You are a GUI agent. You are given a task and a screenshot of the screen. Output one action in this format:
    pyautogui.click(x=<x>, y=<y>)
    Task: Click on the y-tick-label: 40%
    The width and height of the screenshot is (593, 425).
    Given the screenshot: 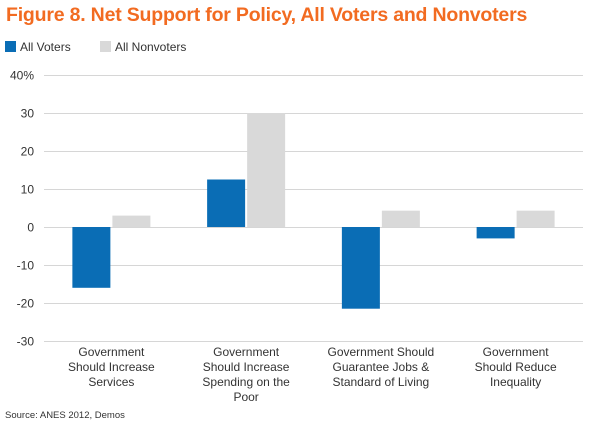 What is the action you would take?
    pyautogui.click(x=22, y=76)
    